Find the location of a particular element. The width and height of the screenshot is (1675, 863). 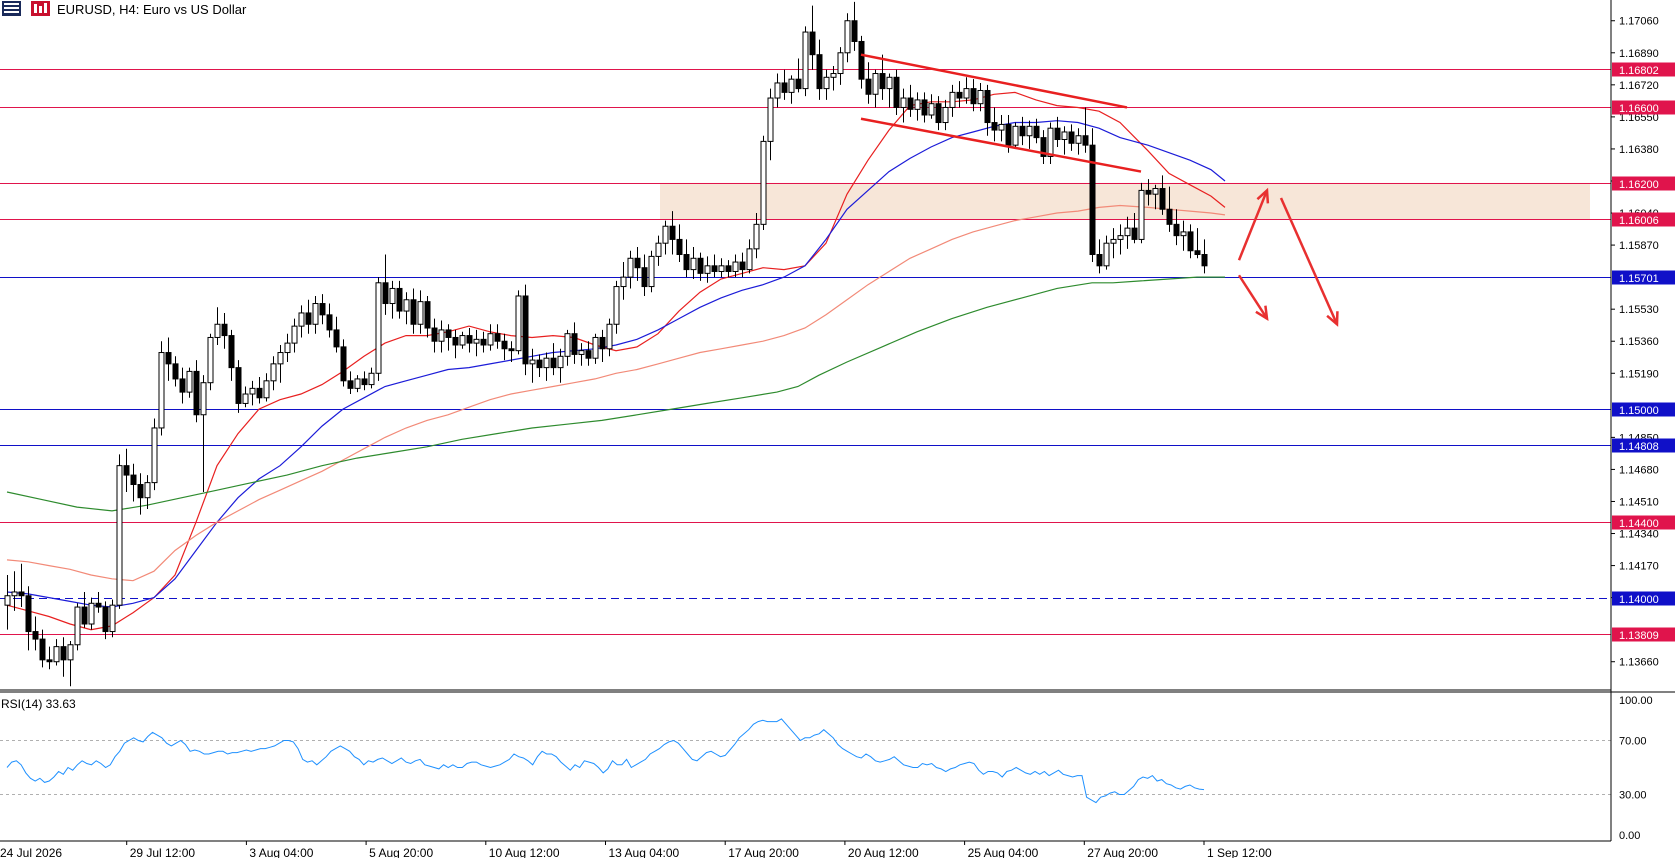

rsi-path is located at coordinates (605, 761).